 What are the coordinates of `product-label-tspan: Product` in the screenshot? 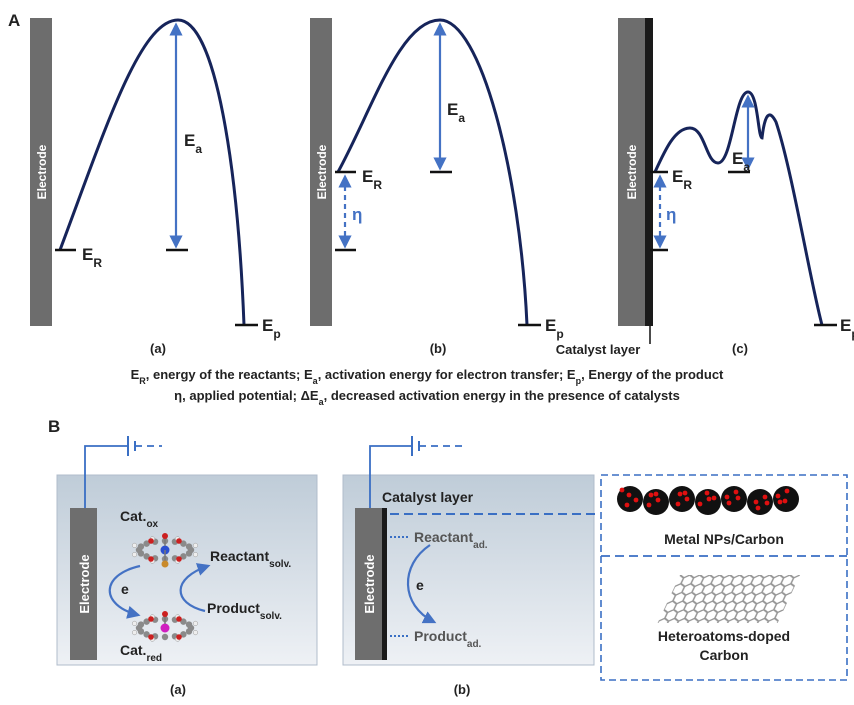 It's located at (233, 608).